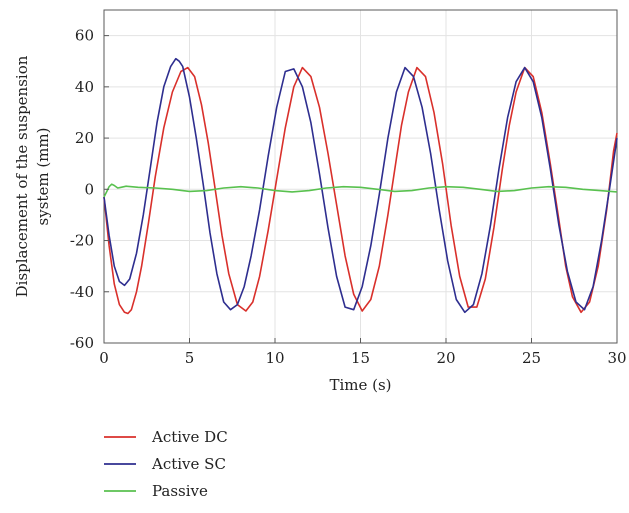 The width and height of the screenshot is (629, 513). I want to click on y-tick-label: -40, so click(82, 292).